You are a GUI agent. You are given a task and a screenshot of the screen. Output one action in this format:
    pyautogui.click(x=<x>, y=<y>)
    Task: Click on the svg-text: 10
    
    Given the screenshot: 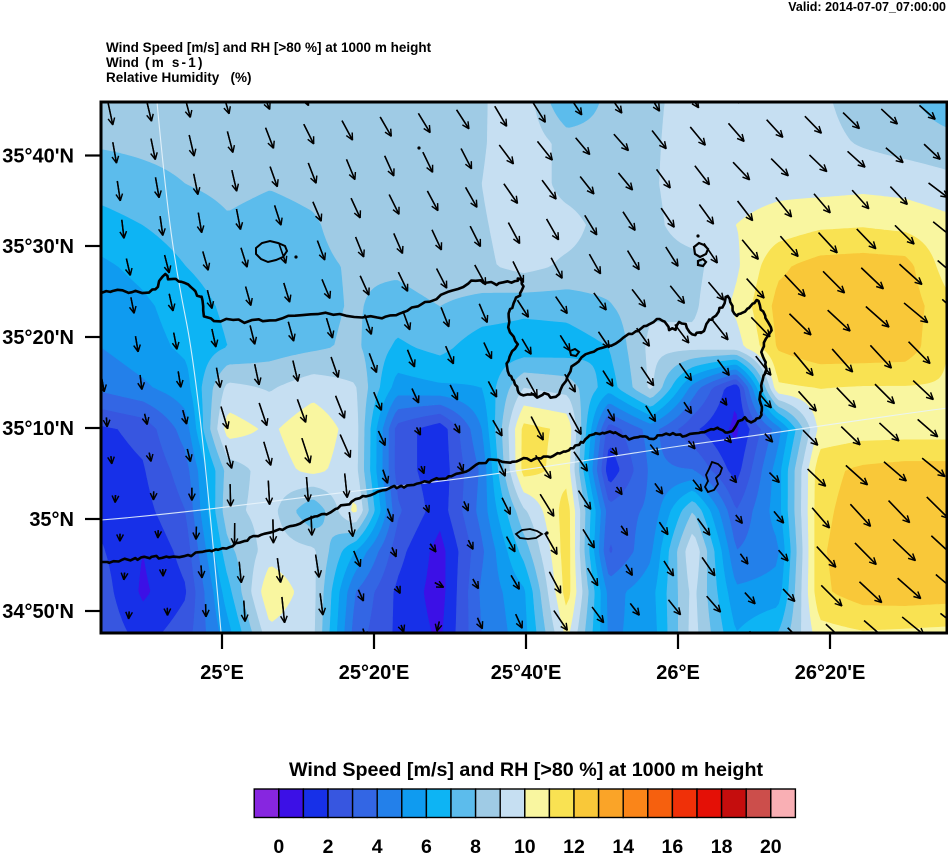 What is the action you would take?
    pyautogui.click(x=525, y=845)
    